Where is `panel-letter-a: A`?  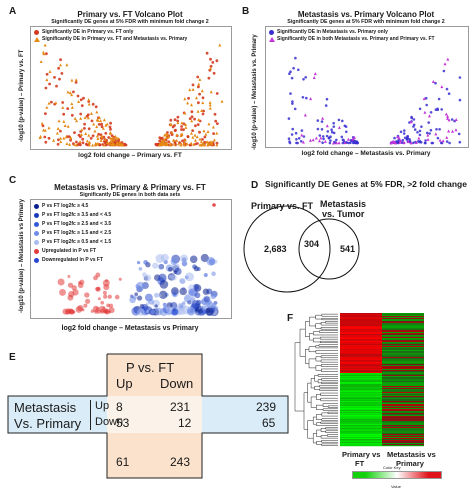
panel-letter-a: A is located at coordinates (13, 11).